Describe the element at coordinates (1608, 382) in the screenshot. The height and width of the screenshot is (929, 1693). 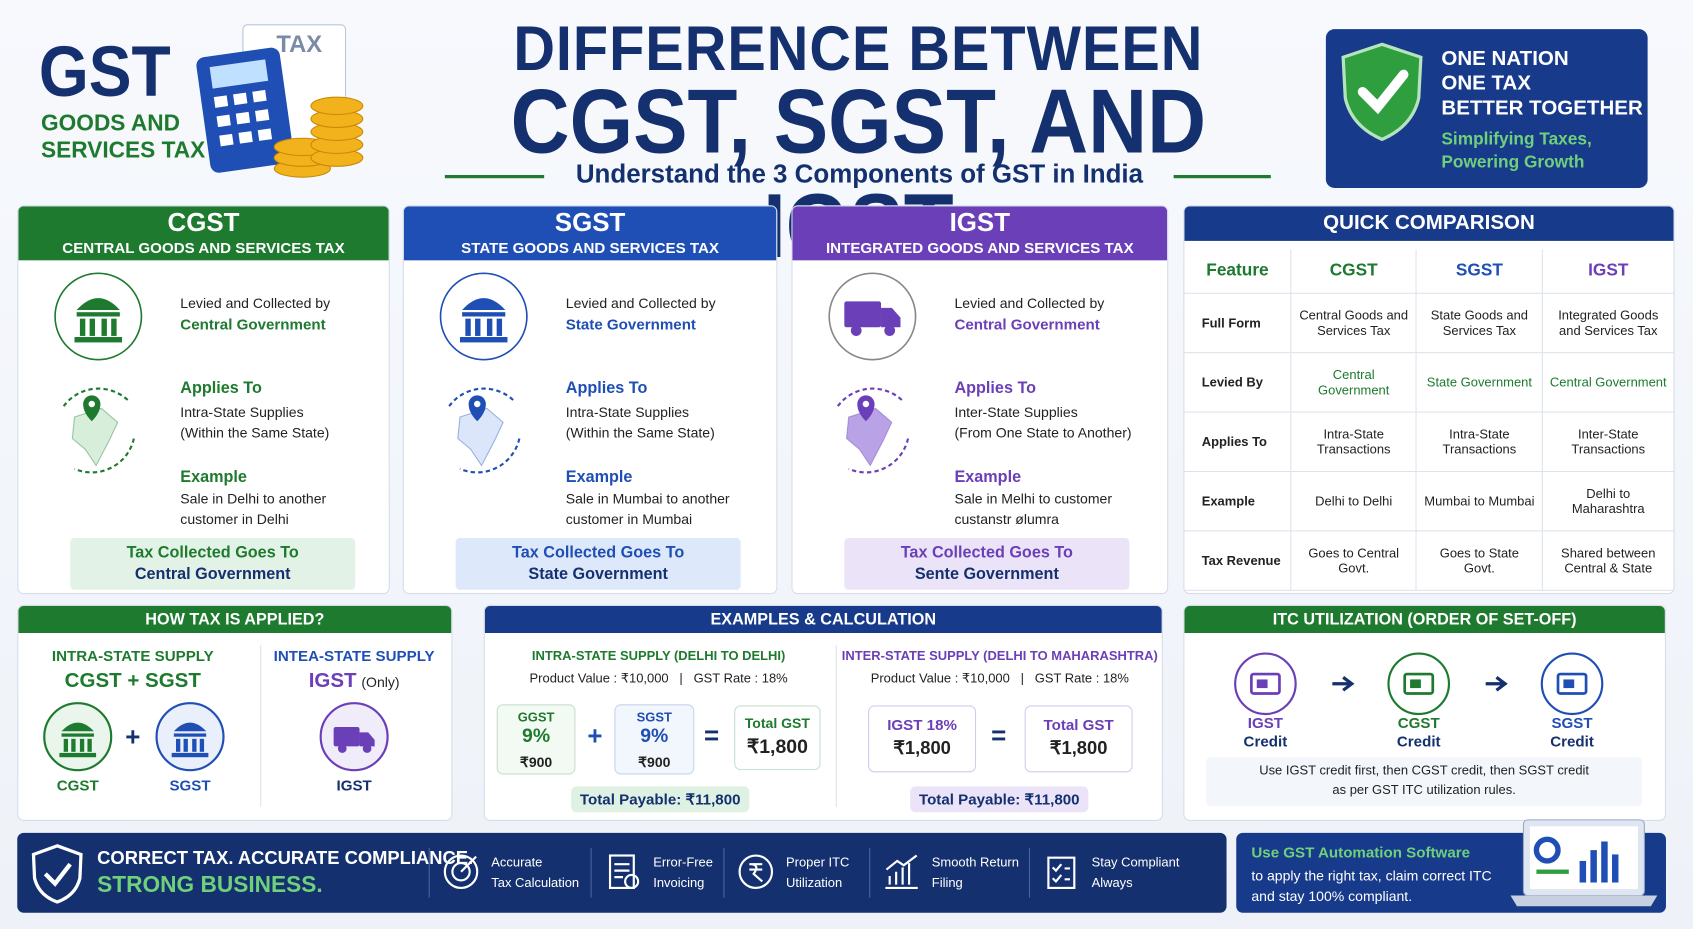
I see `table-cell: Central Government` at that location.